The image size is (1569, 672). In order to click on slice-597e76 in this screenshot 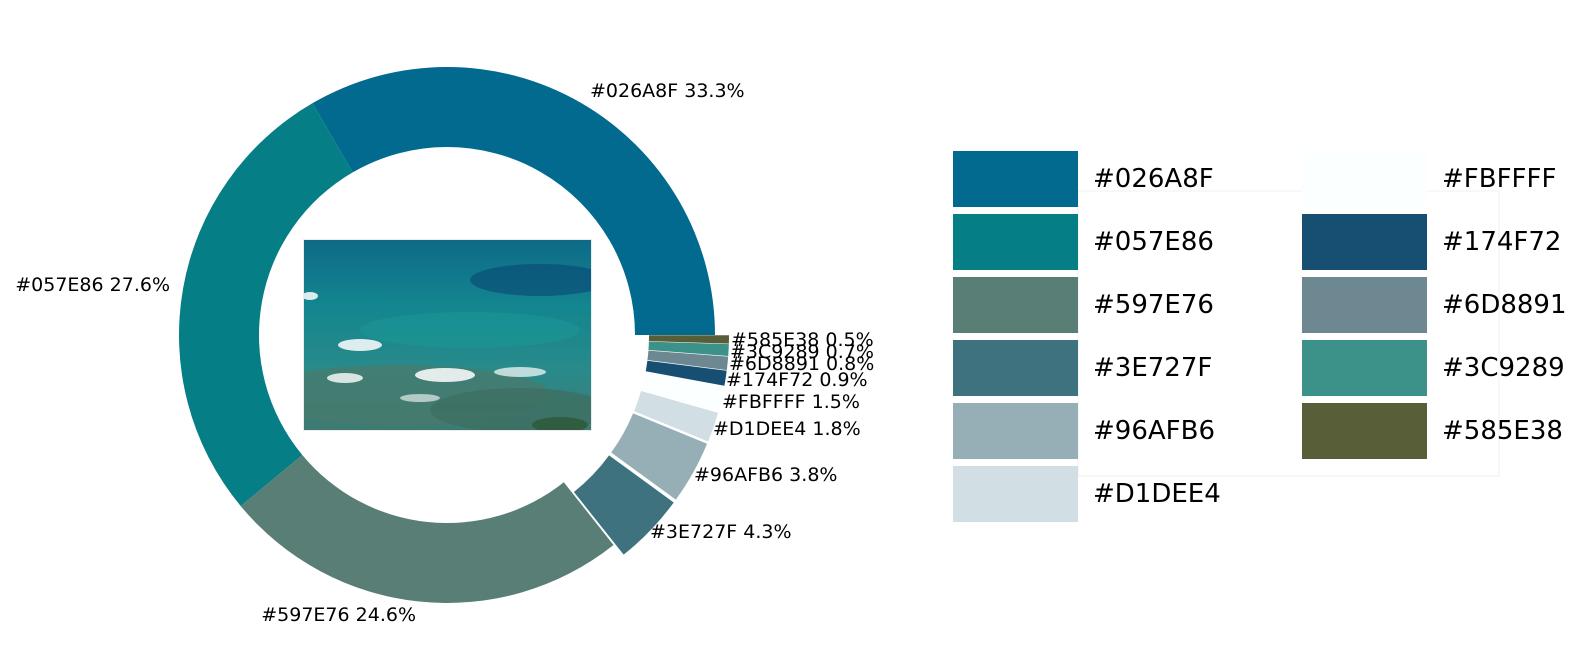, I will do `click(427, 529)`.